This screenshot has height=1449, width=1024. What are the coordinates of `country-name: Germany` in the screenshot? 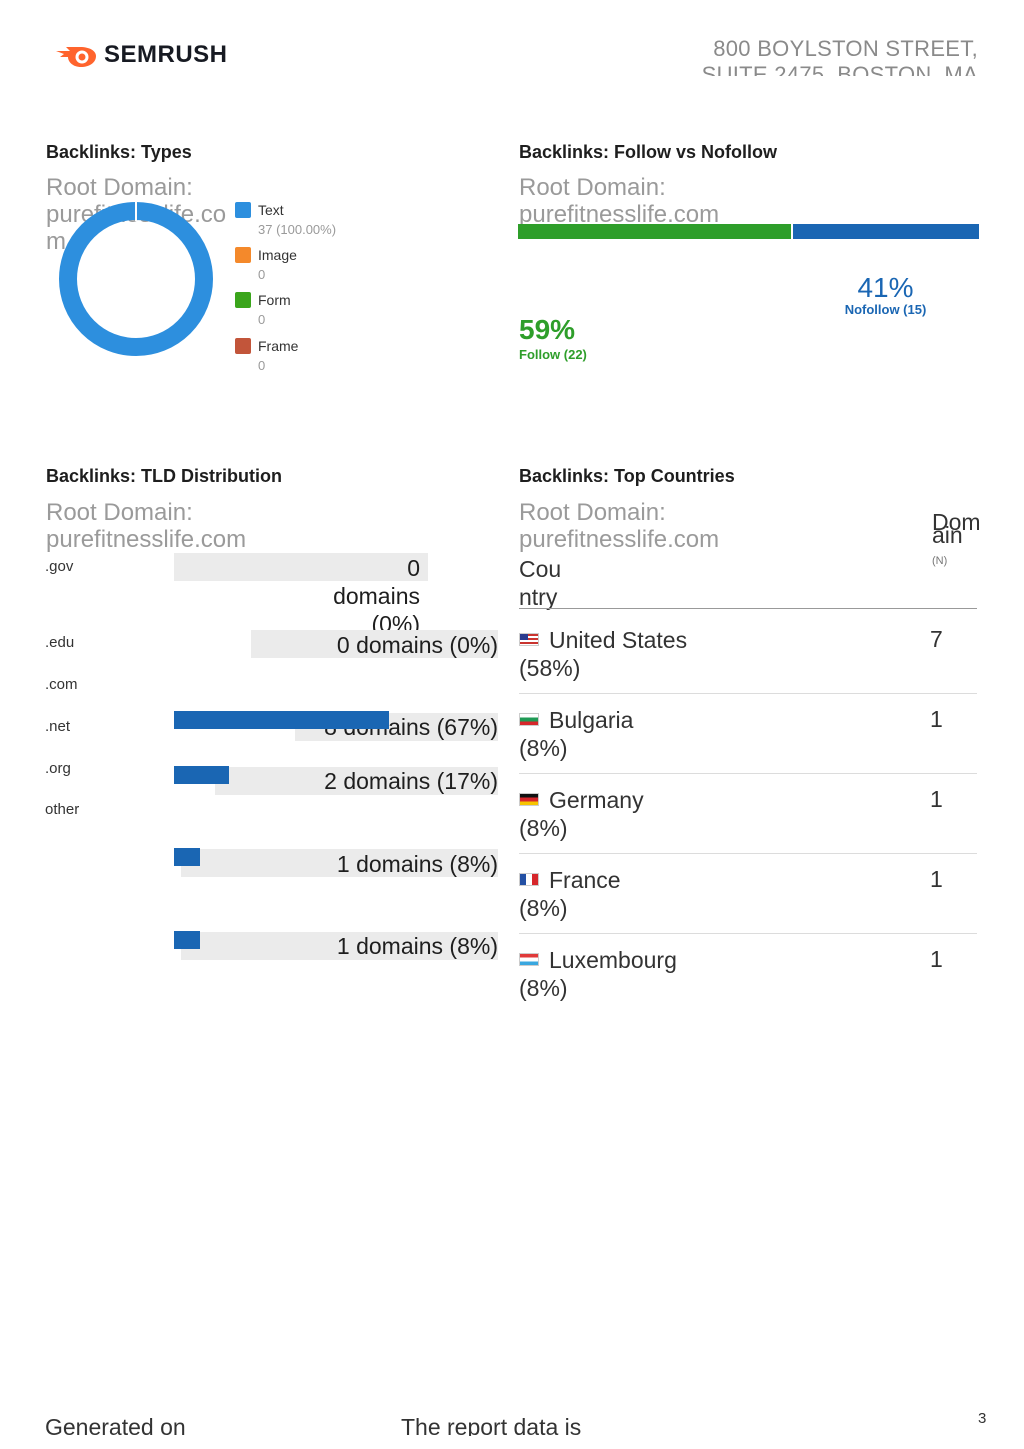 It's located at (596, 800).